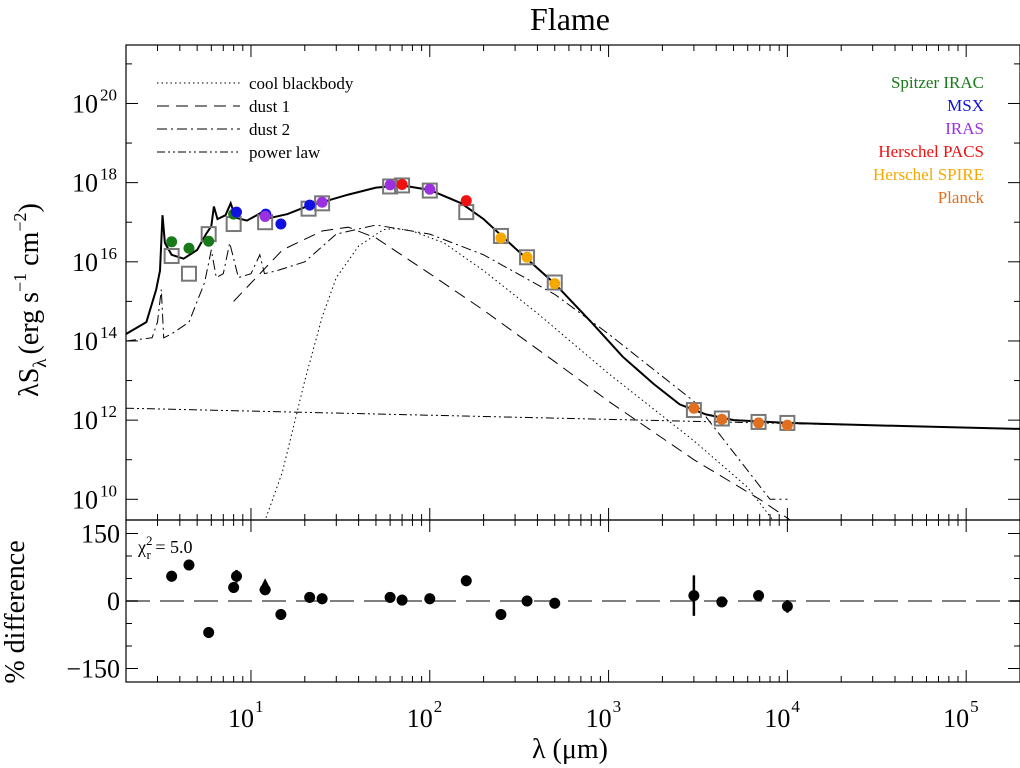 This screenshot has width=1020, height=768. What do you see at coordinates (570, 19) in the screenshot?
I see `chart-title: Flame` at bounding box center [570, 19].